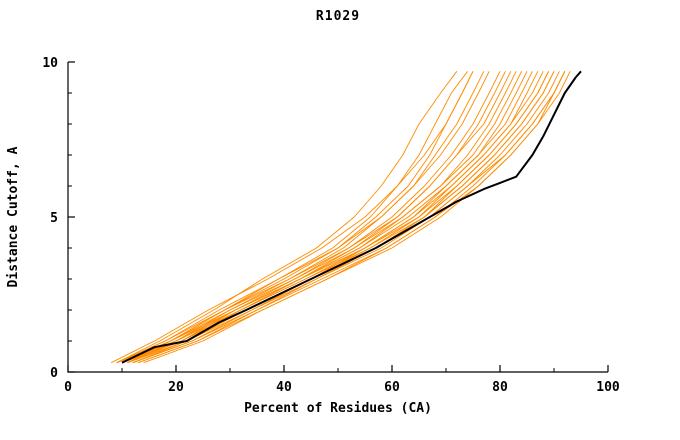 This screenshot has width=680, height=440. Describe the element at coordinates (284, 387) in the screenshot. I see `x-tick-label: 40` at that location.